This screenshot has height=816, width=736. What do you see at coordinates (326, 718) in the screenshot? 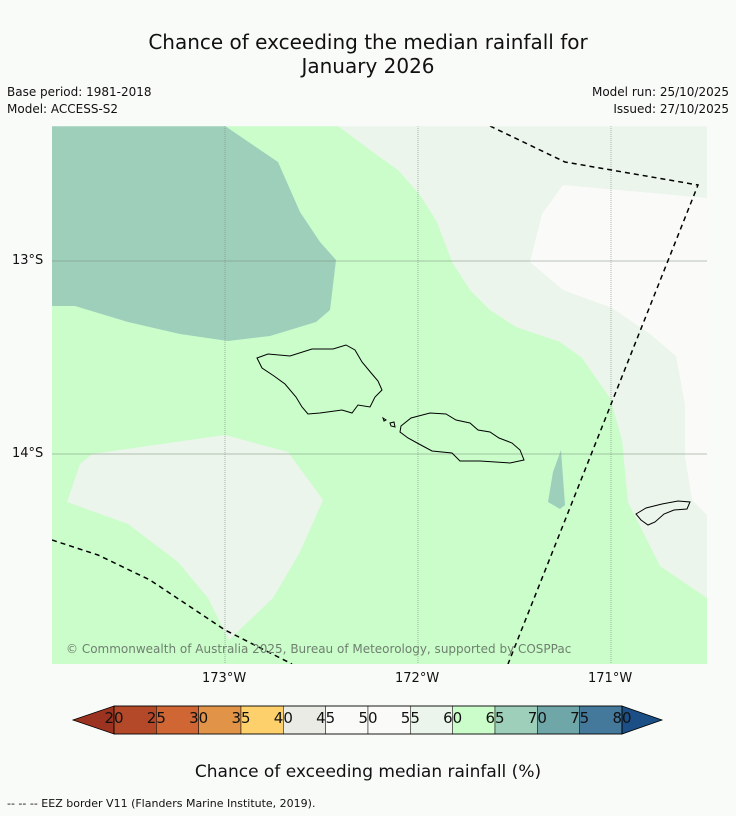
I see `colorbar-tick-label: 45` at bounding box center [326, 718].